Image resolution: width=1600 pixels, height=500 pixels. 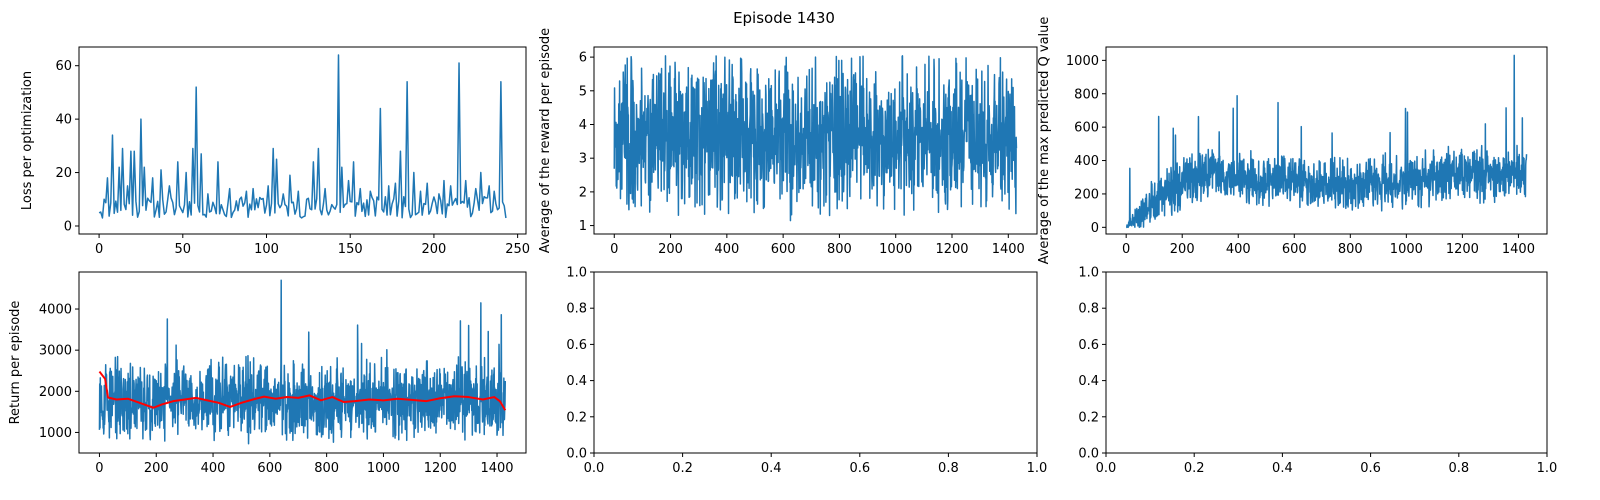 I want to click on y-axis-label: Return per episode, so click(x=15, y=363).